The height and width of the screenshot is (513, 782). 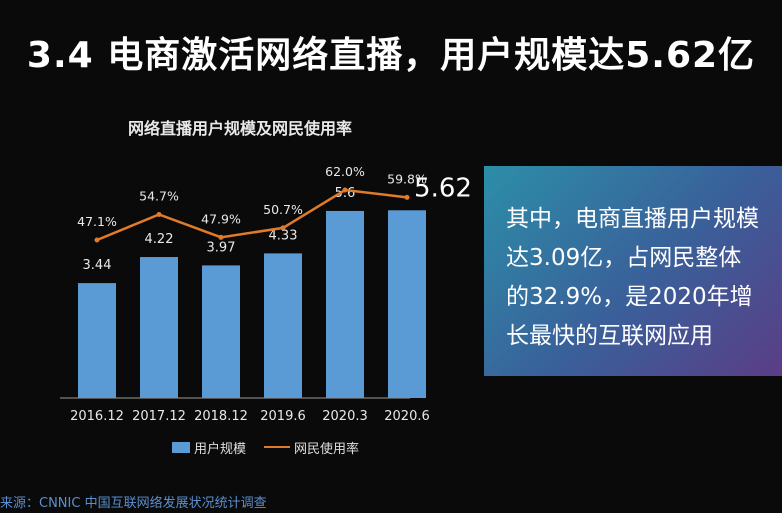 I want to click on callout-line-2: 达3.09亿，占网民整体, so click(x=624, y=258).